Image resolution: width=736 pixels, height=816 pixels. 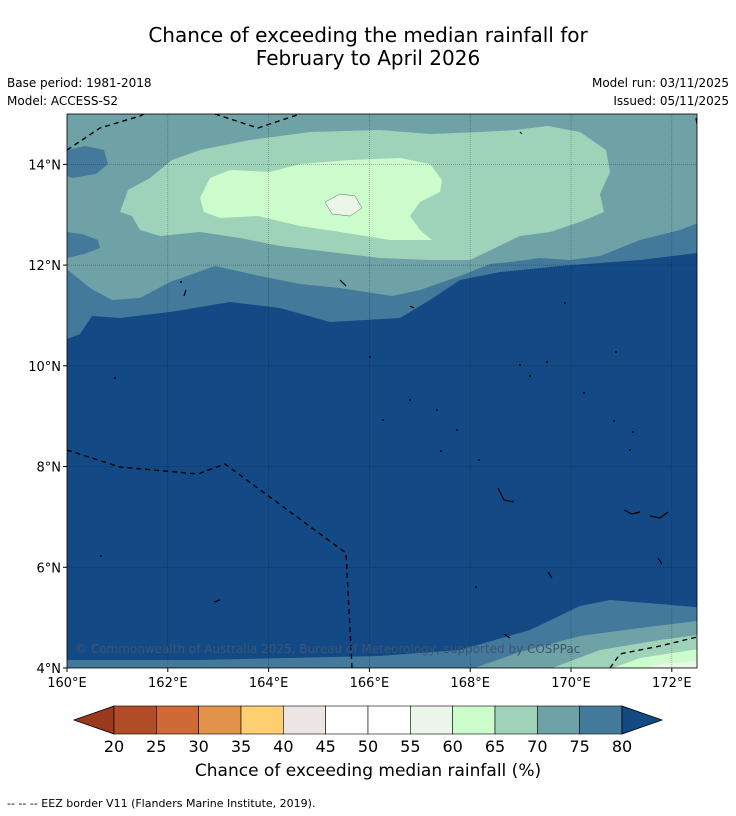 I want to click on colorbar-tick-label: 60, so click(x=452, y=746).